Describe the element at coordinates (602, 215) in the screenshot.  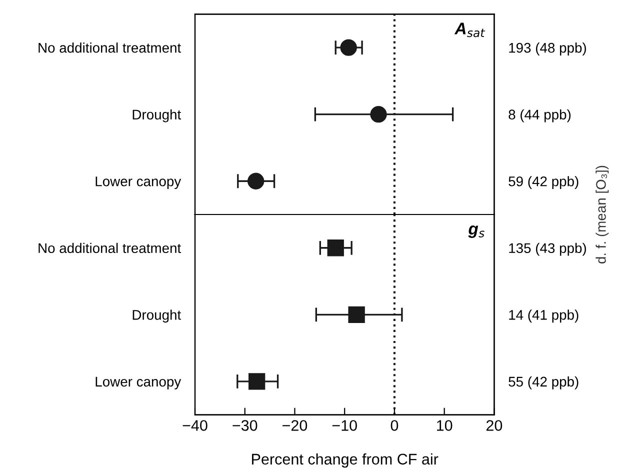
I see `y2-axis-title: d. f. (mean [O₃])` at that location.